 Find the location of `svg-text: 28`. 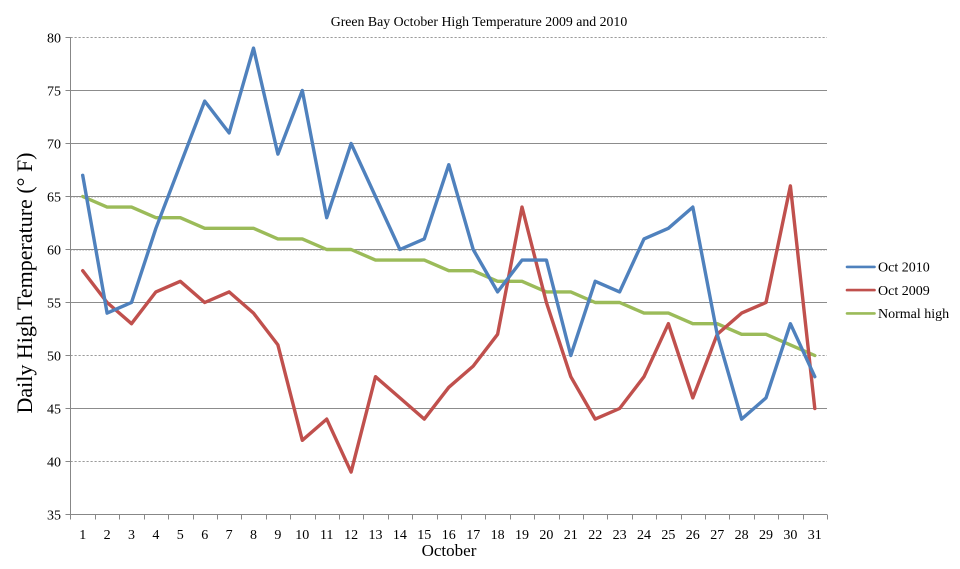

svg-text: 28 is located at coordinates (742, 535).